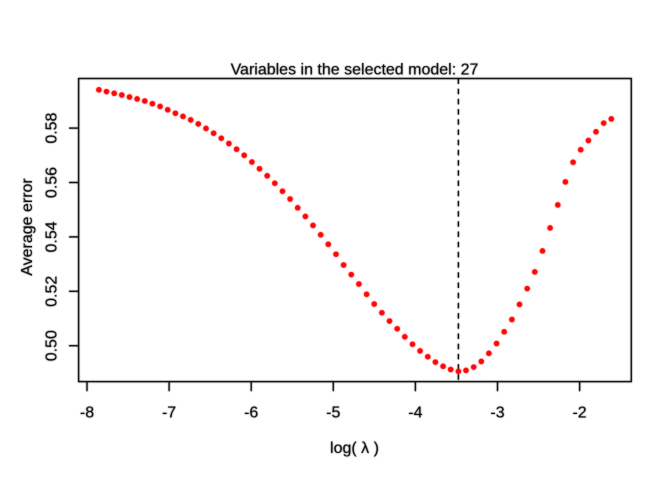 The image size is (672, 480). I want to click on svg-text: -6, so click(251, 412).